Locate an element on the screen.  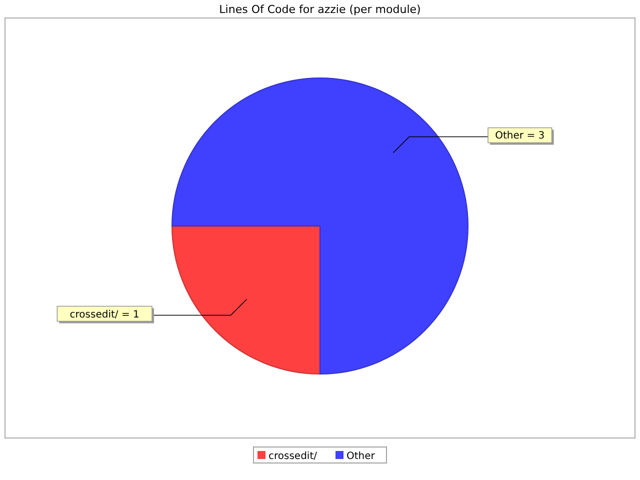
data-label: crossedit/ = 1 is located at coordinates (105, 314).